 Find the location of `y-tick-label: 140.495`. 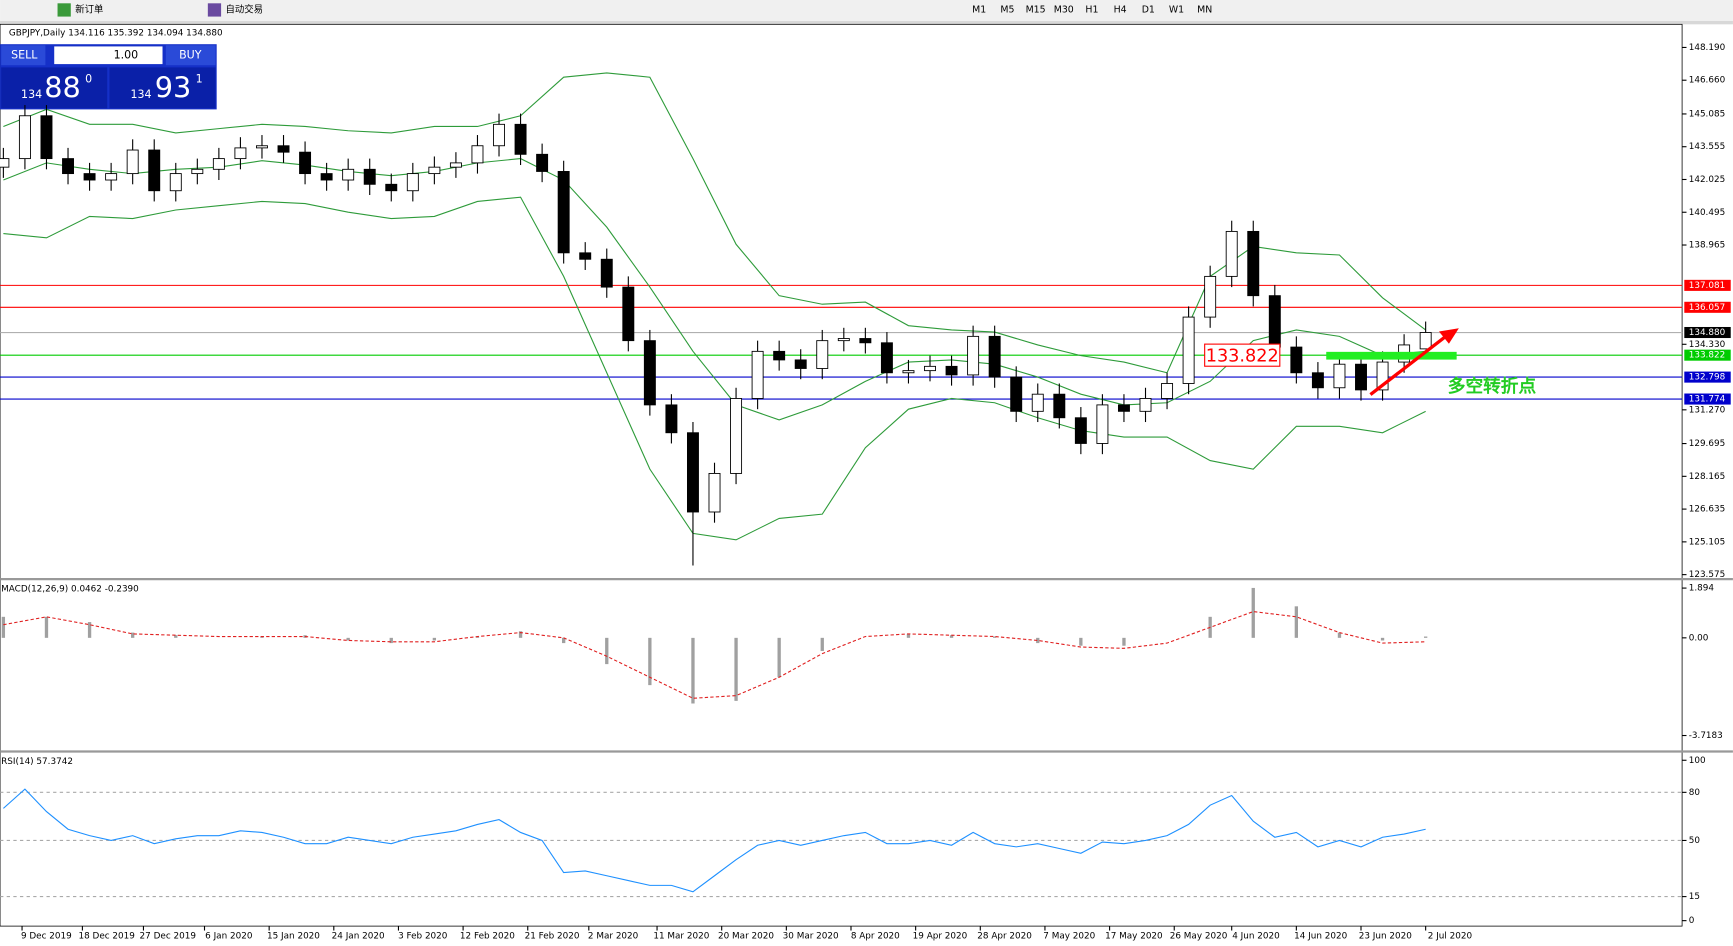

y-tick-label: 140.495 is located at coordinates (1707, 213).